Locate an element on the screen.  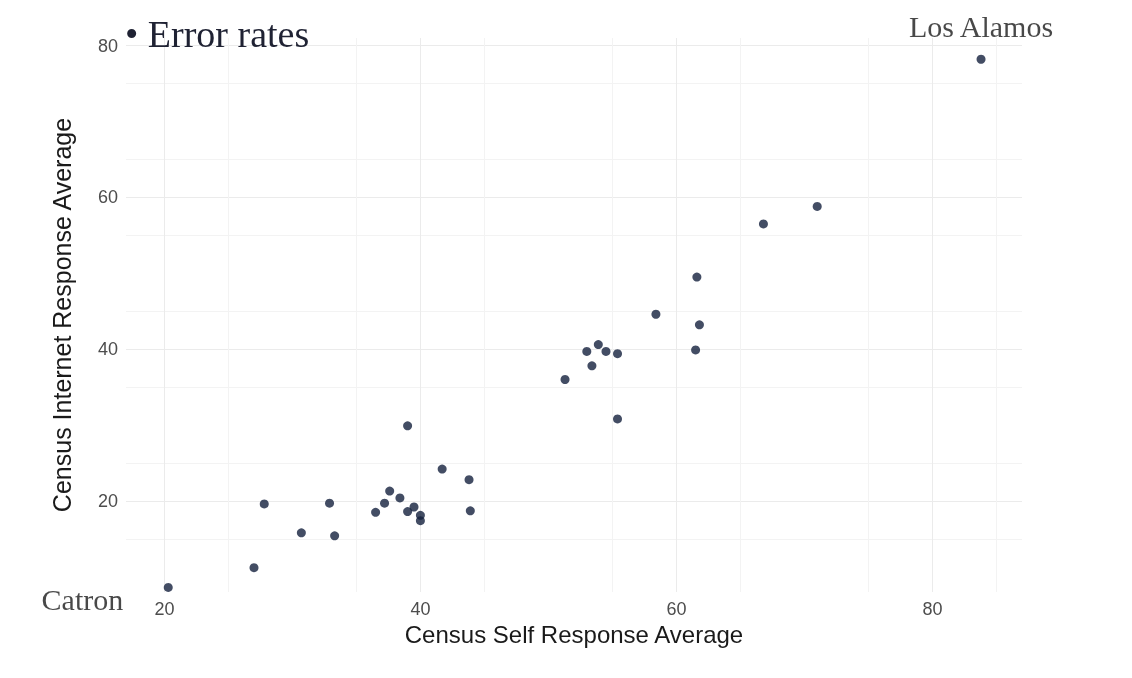
x-tick-label: 60 is located at coordinates (676, 609).